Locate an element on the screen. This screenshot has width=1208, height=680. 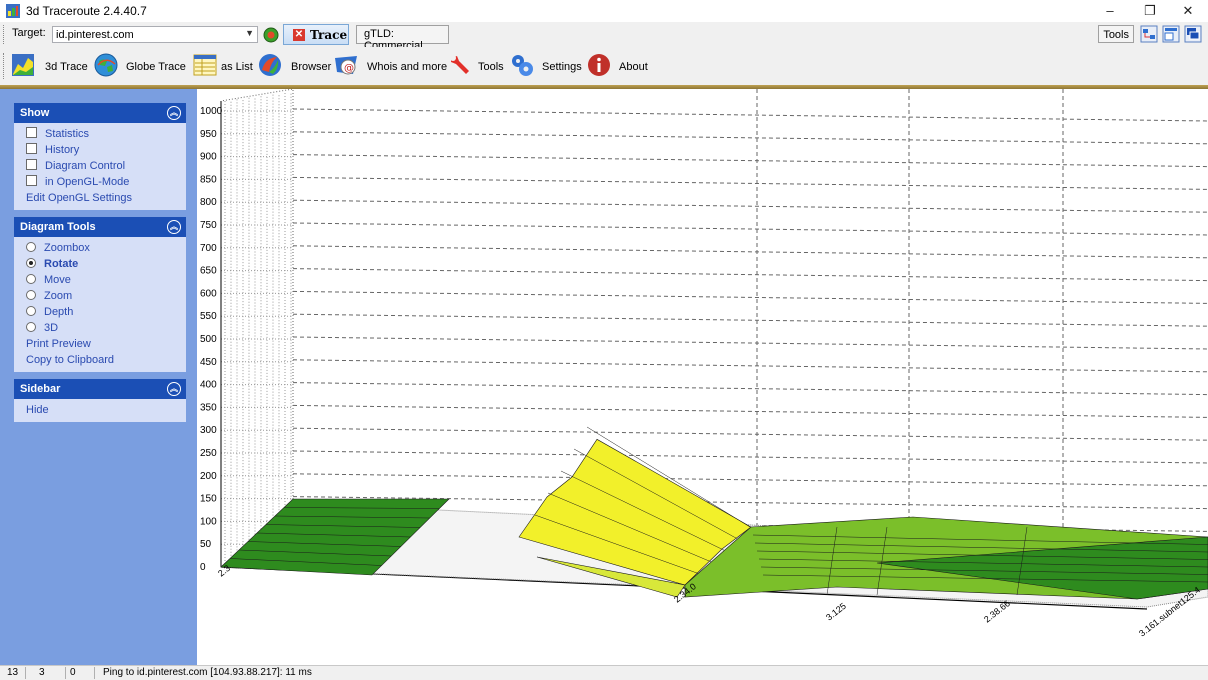
y-tick-label: 250 is located at coordinates (208, 453).